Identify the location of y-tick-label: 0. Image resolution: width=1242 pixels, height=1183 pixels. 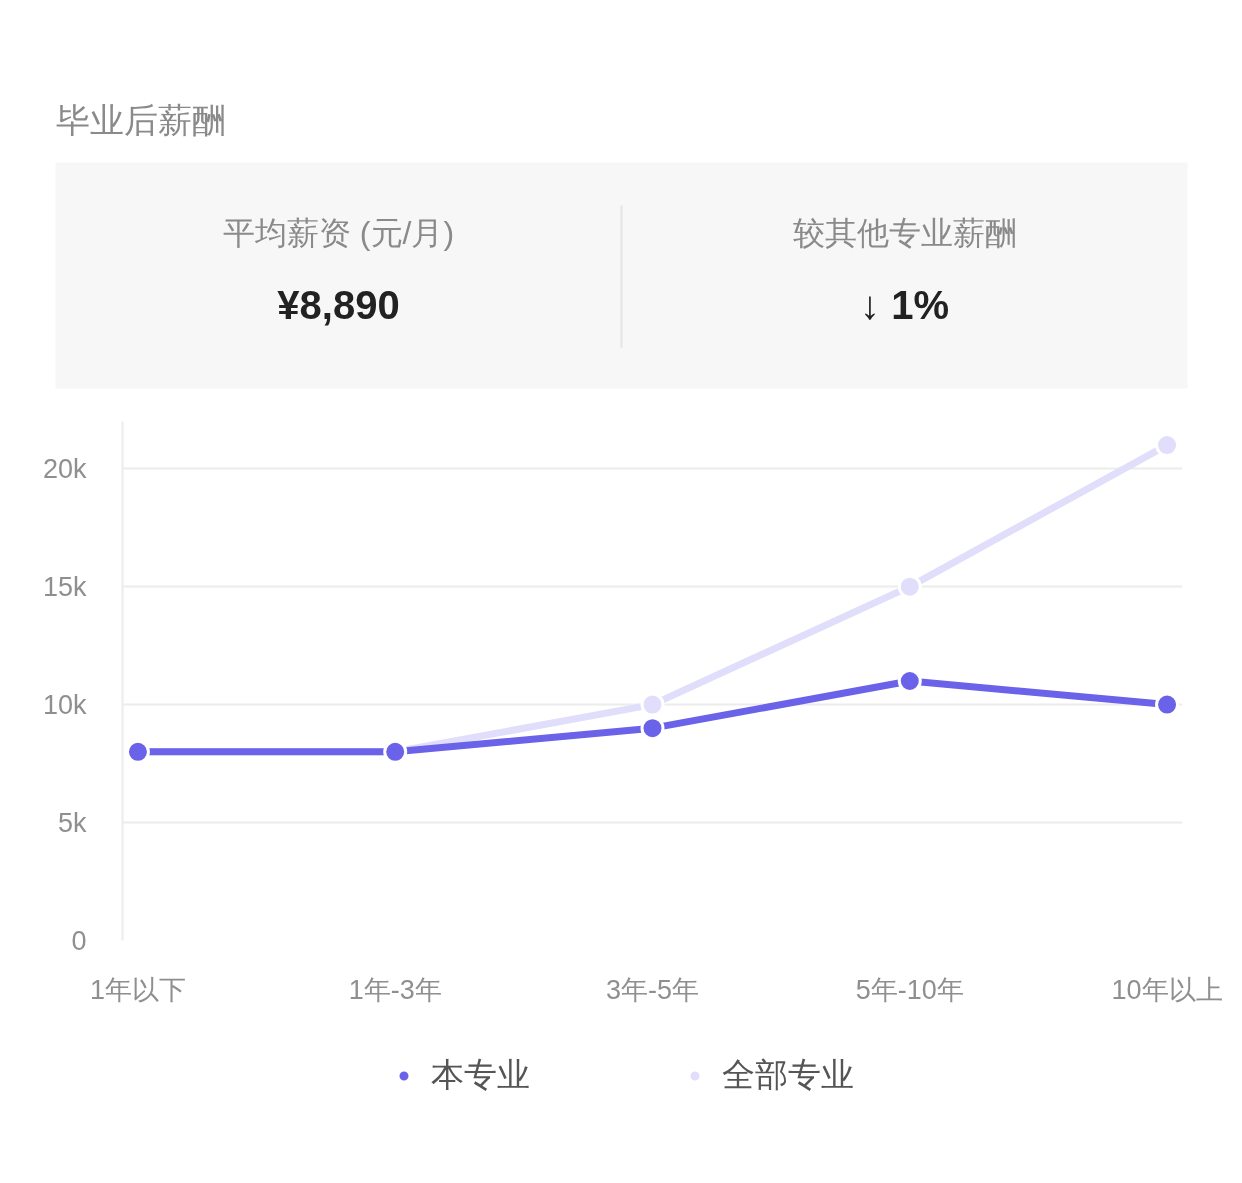
(79, 940).